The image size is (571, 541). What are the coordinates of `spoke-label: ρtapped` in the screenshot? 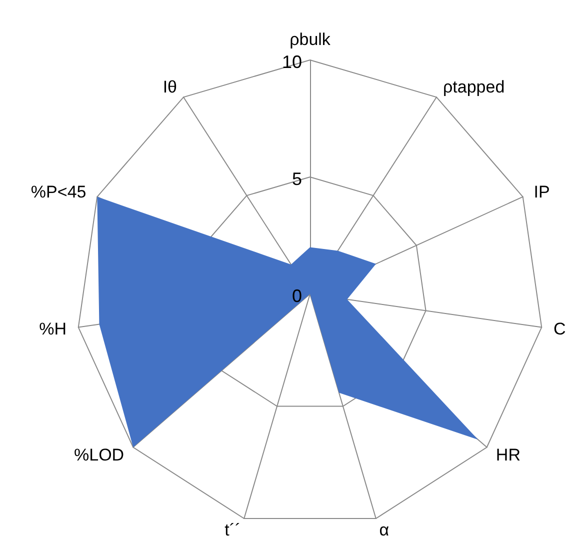 It's located at (474, 87).